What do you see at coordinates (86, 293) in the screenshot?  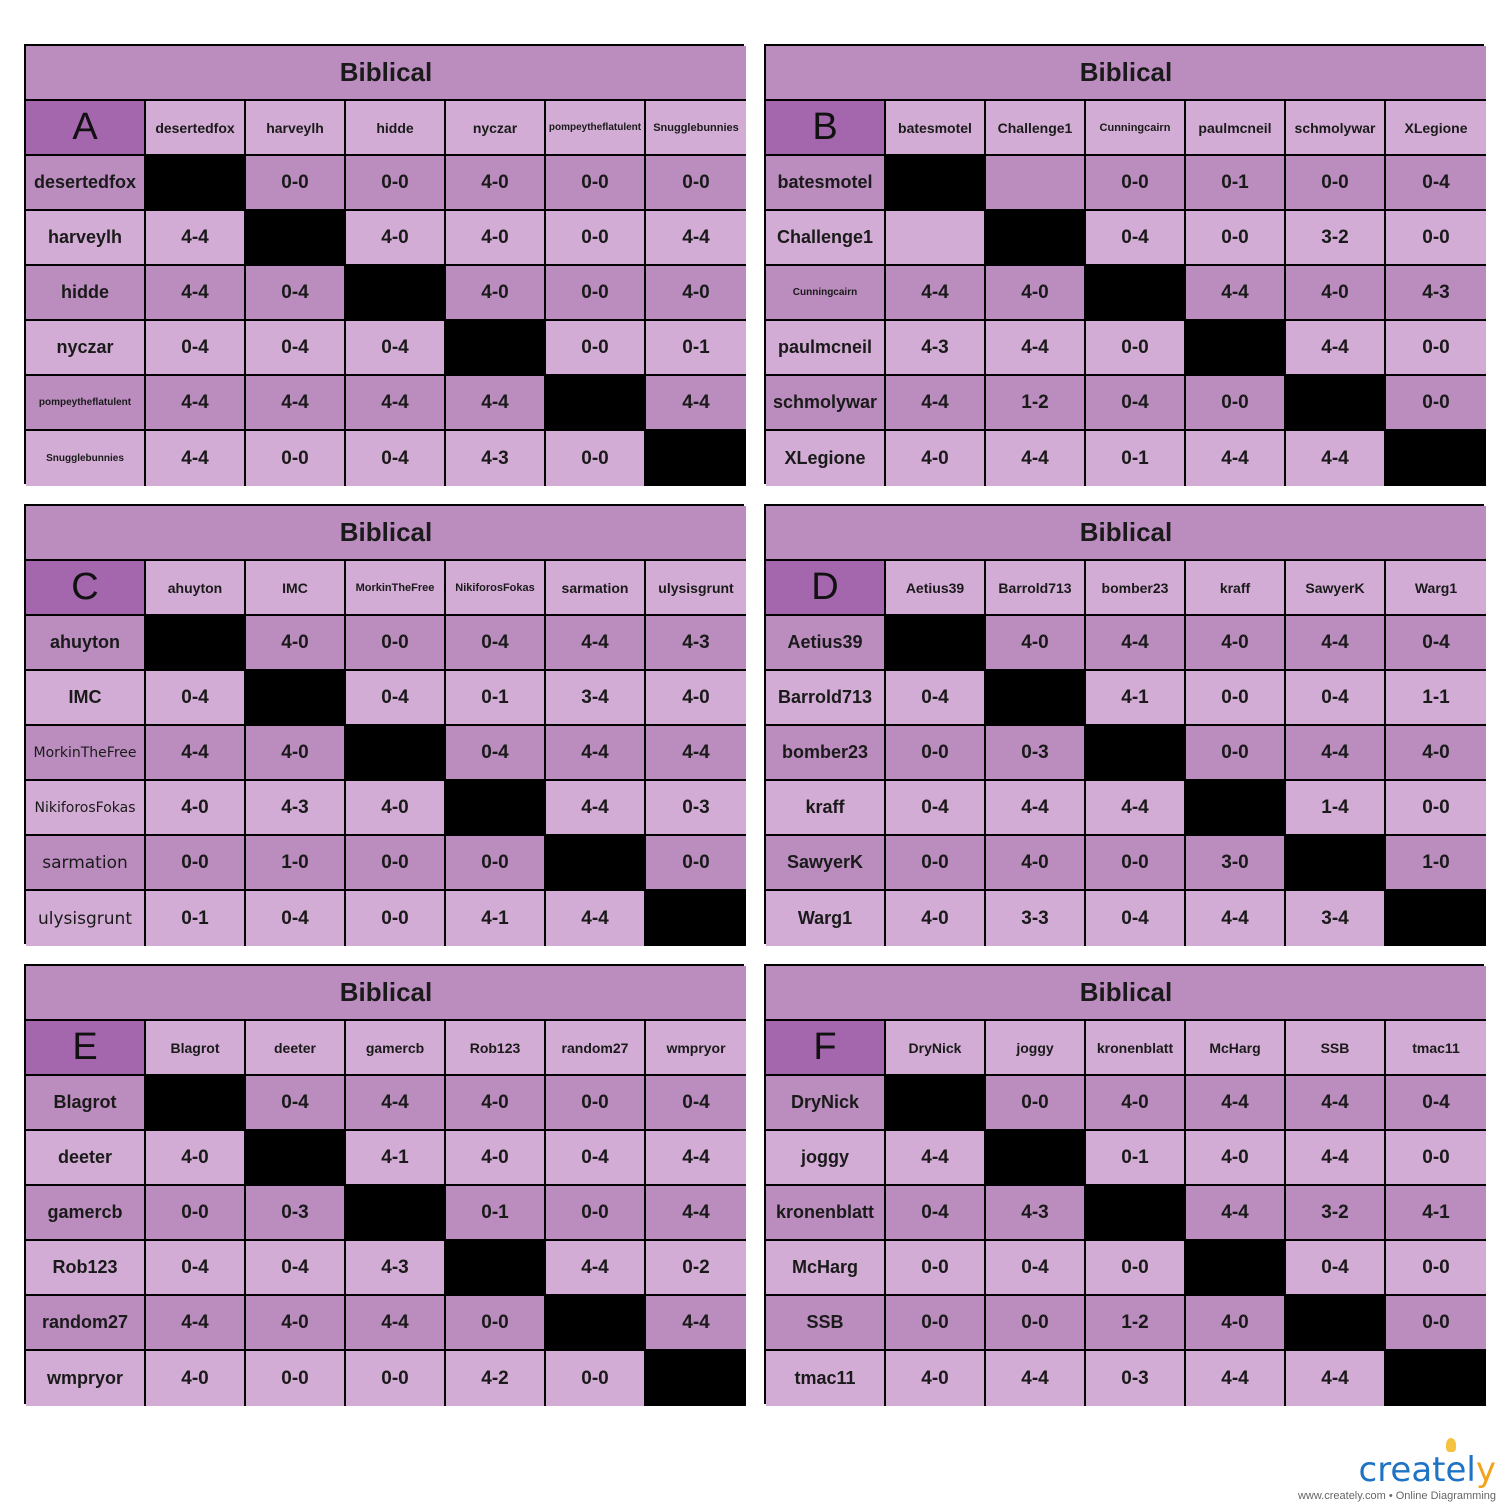 I see `row-header-player: hidde` at bounding box center [86, 293].